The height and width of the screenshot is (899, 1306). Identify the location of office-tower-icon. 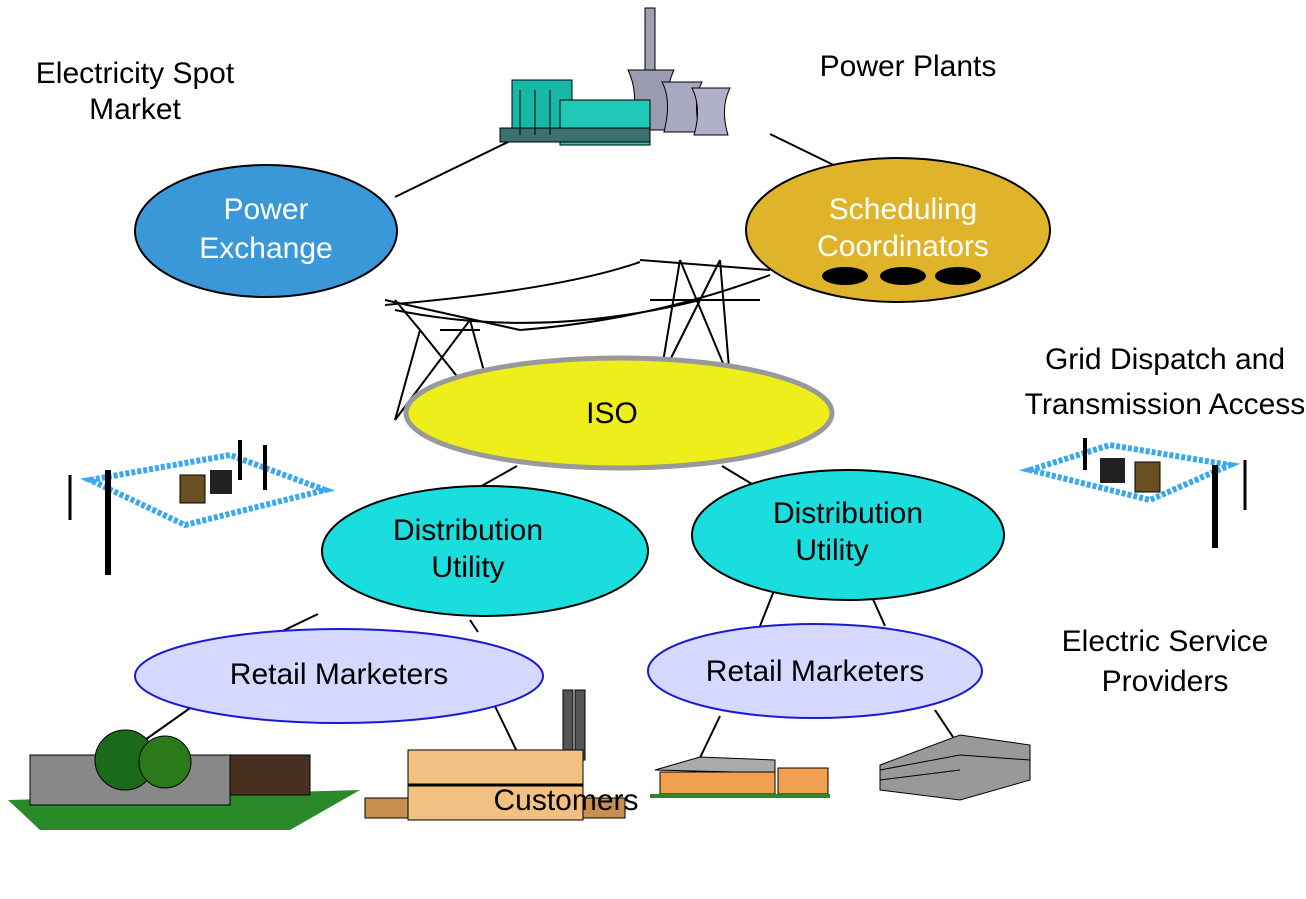
(955, 767).